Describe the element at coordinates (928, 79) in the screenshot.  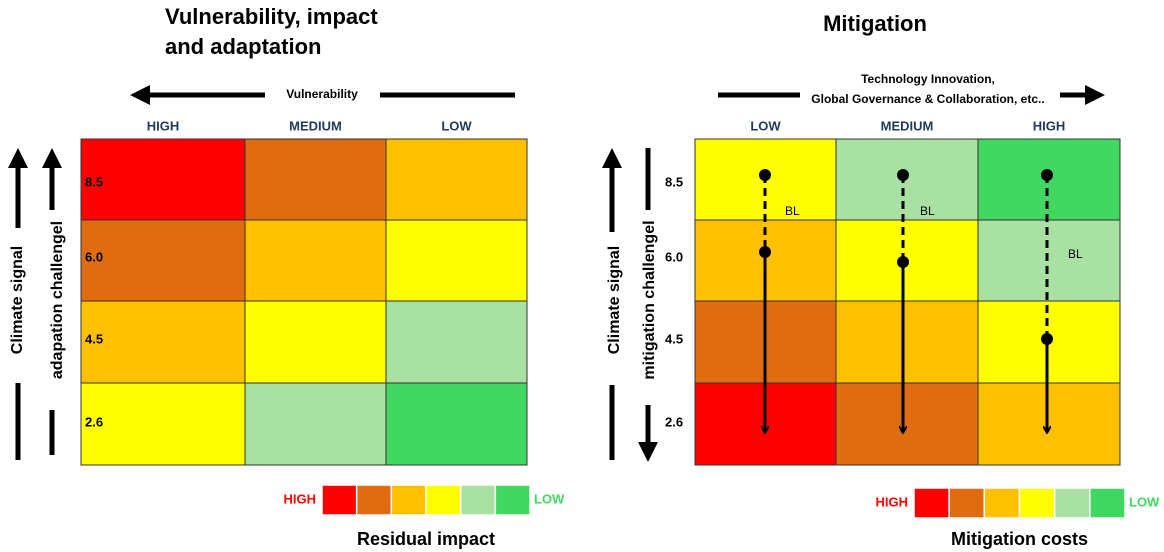
I see `axis-label: Technology Innovation,` at that location.